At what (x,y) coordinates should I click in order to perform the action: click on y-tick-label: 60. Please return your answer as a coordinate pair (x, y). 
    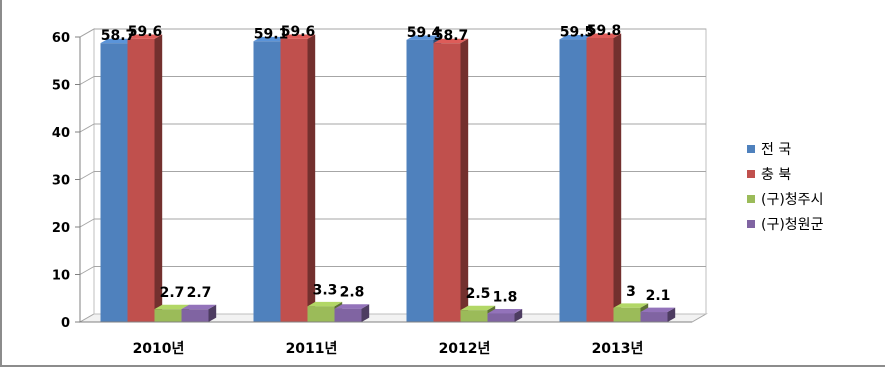
    Looking at the image, I should click on (61, 38).